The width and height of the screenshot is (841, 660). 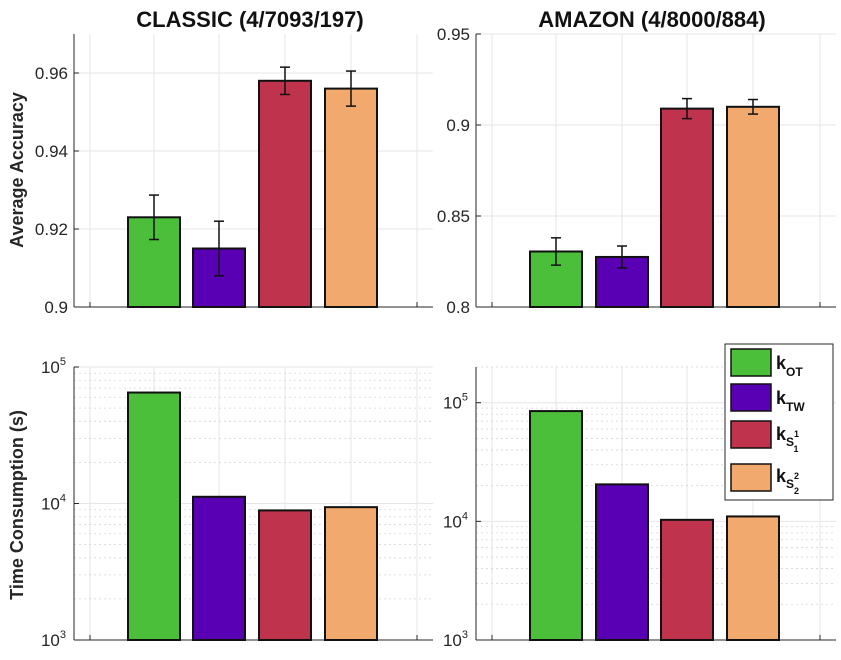 What do you see at coordinates (249, 19) in the screenshot?
I see `classic-title: CLASSIC (4/7093/197)` at bounding box center [249, 19].